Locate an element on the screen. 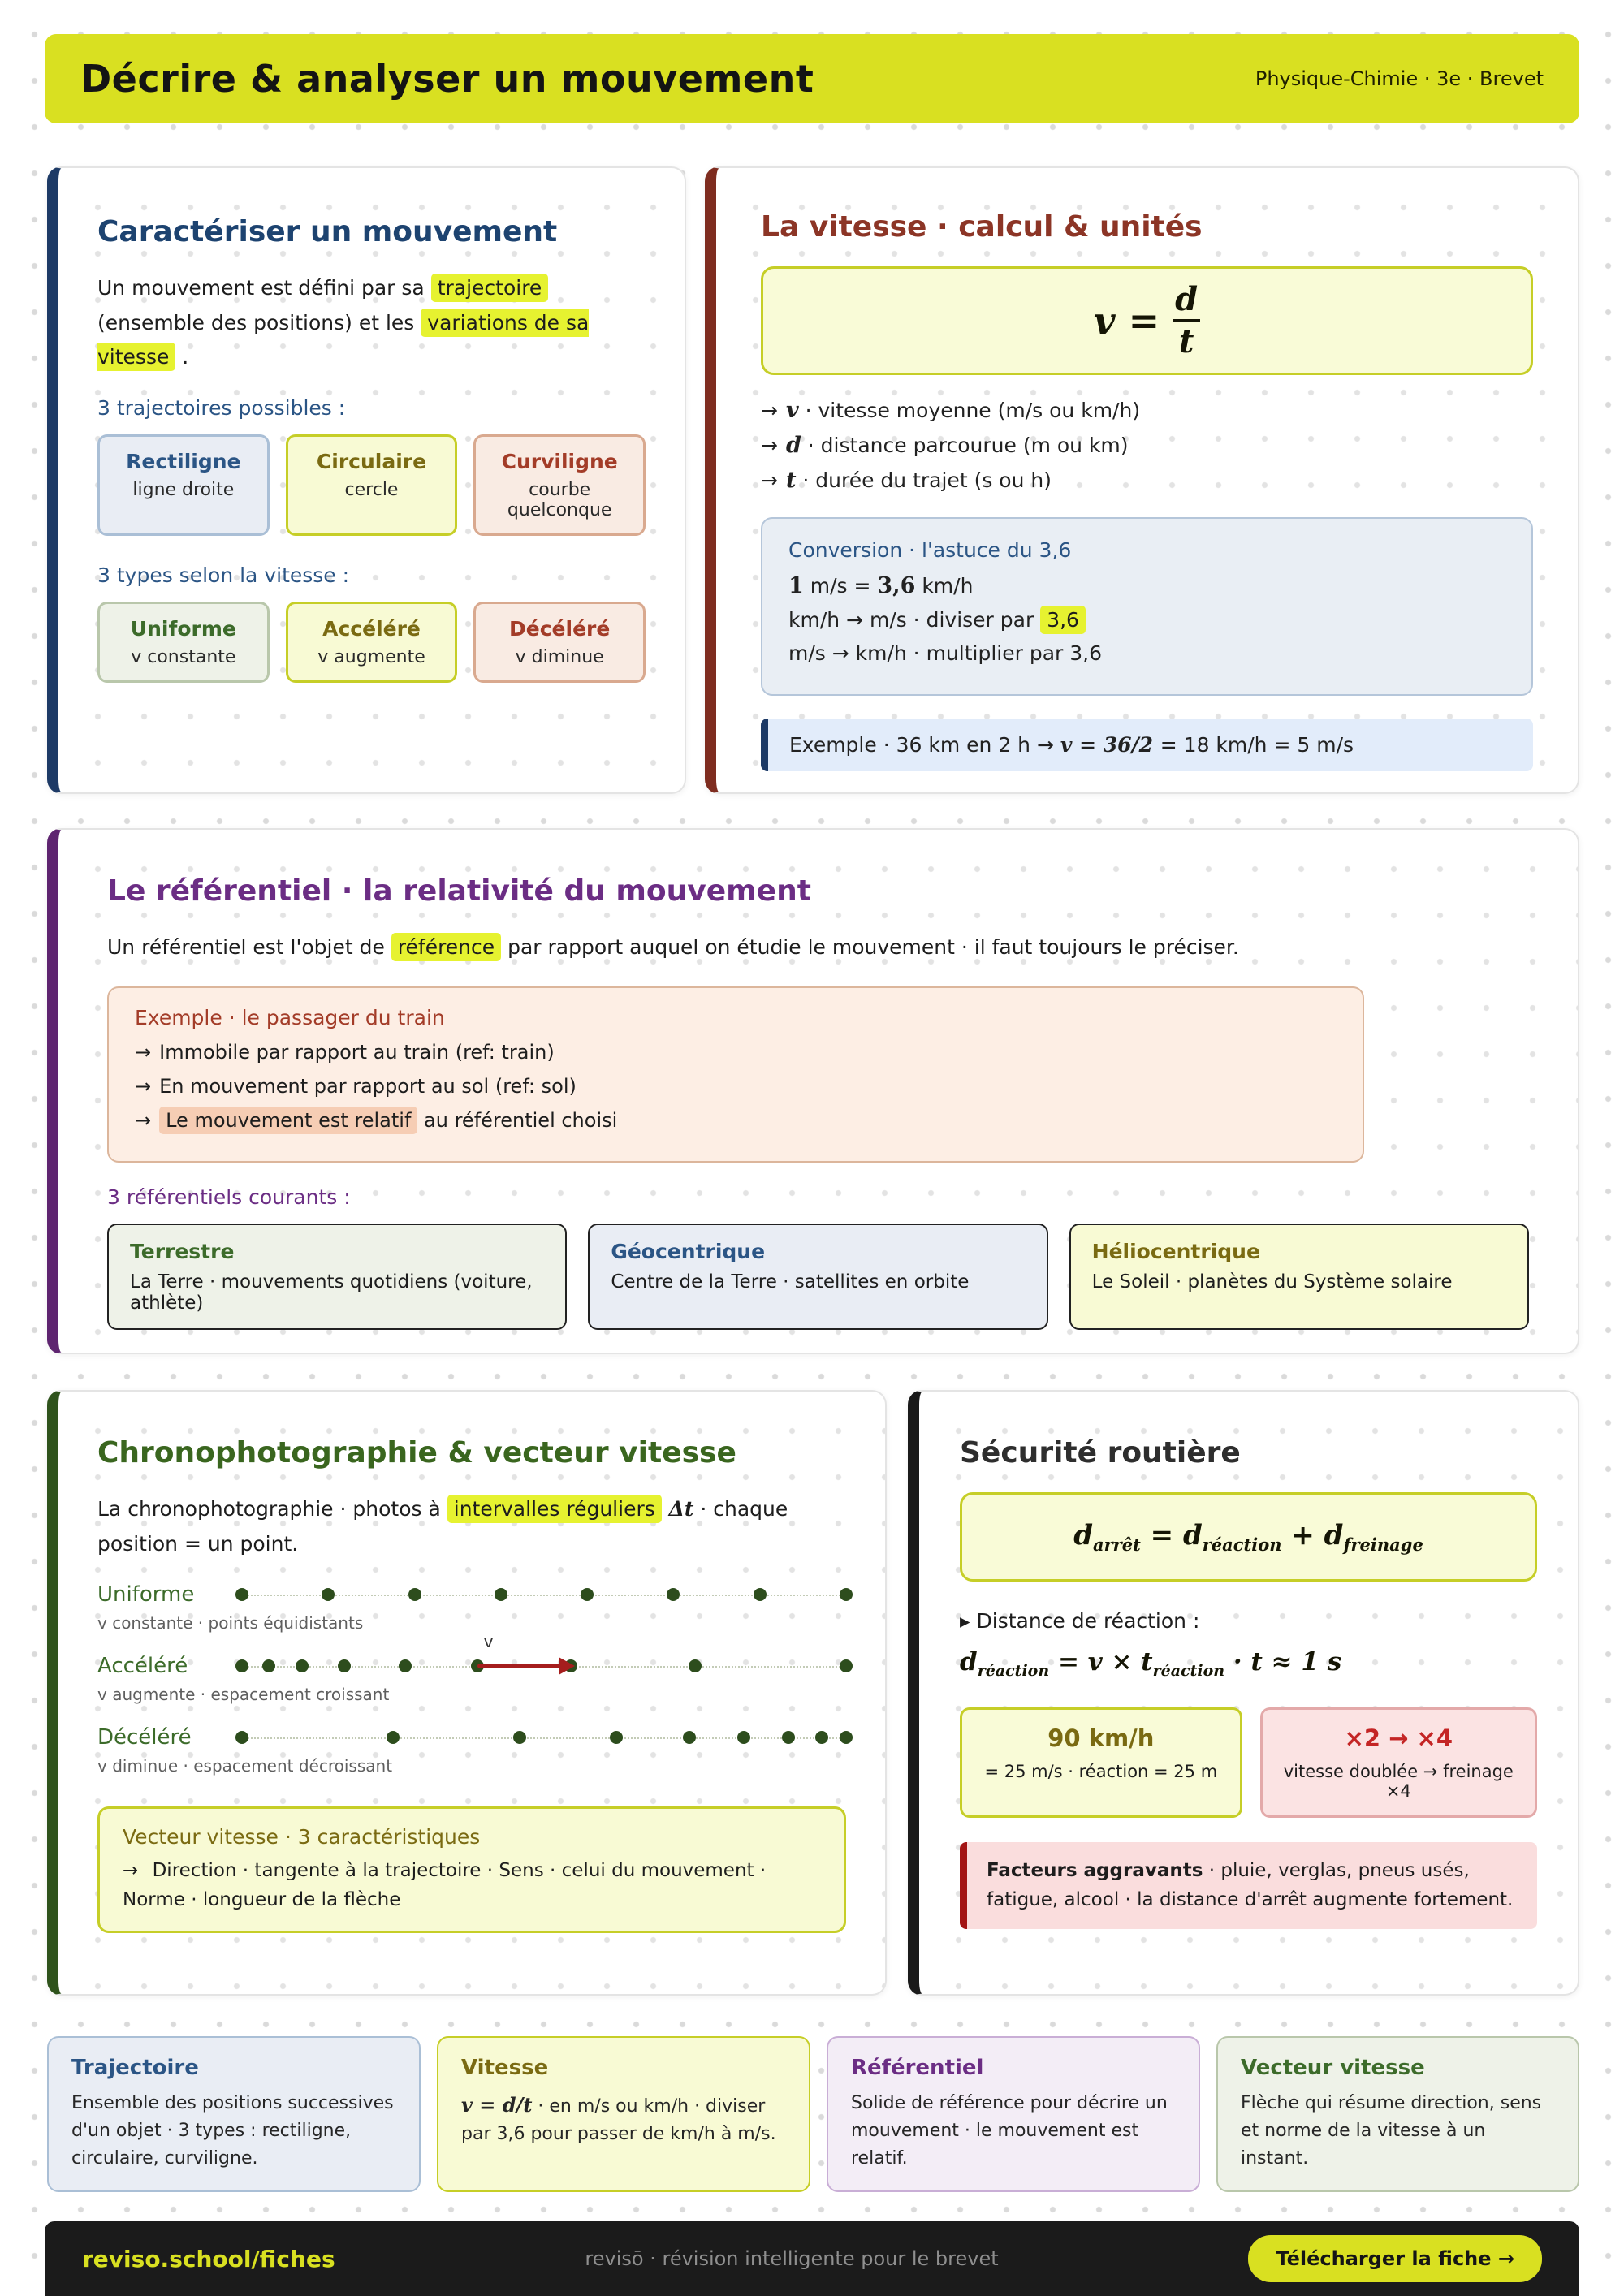  box-title: Géocentrique is located at coordinates (689, 1251).